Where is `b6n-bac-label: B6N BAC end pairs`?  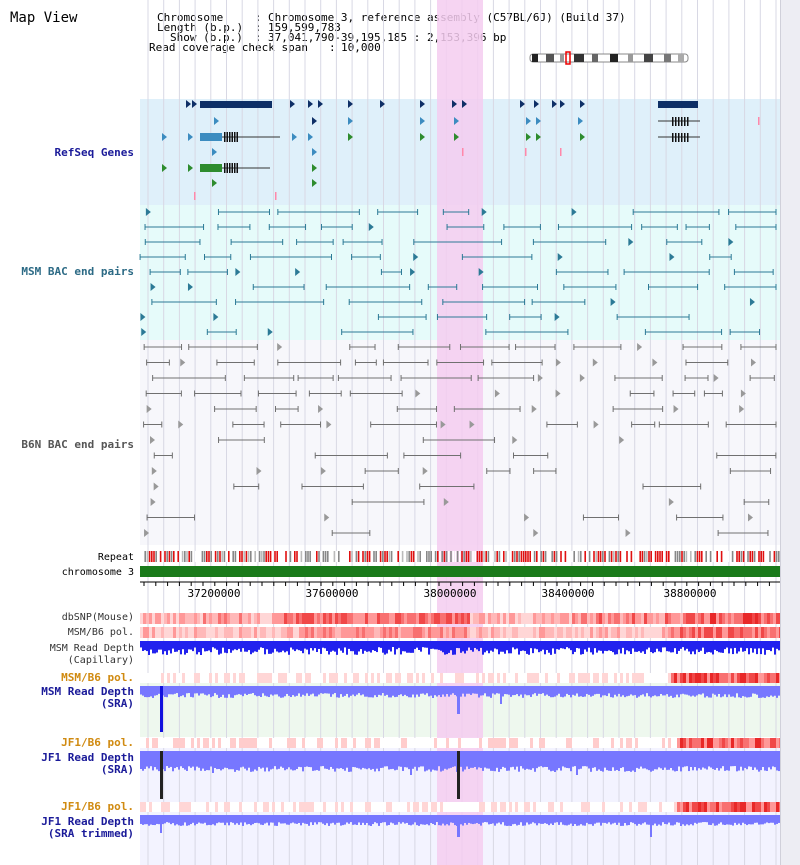
b6n-bac-label: B6N BAC end pairs is located at coordinates (77, 444).